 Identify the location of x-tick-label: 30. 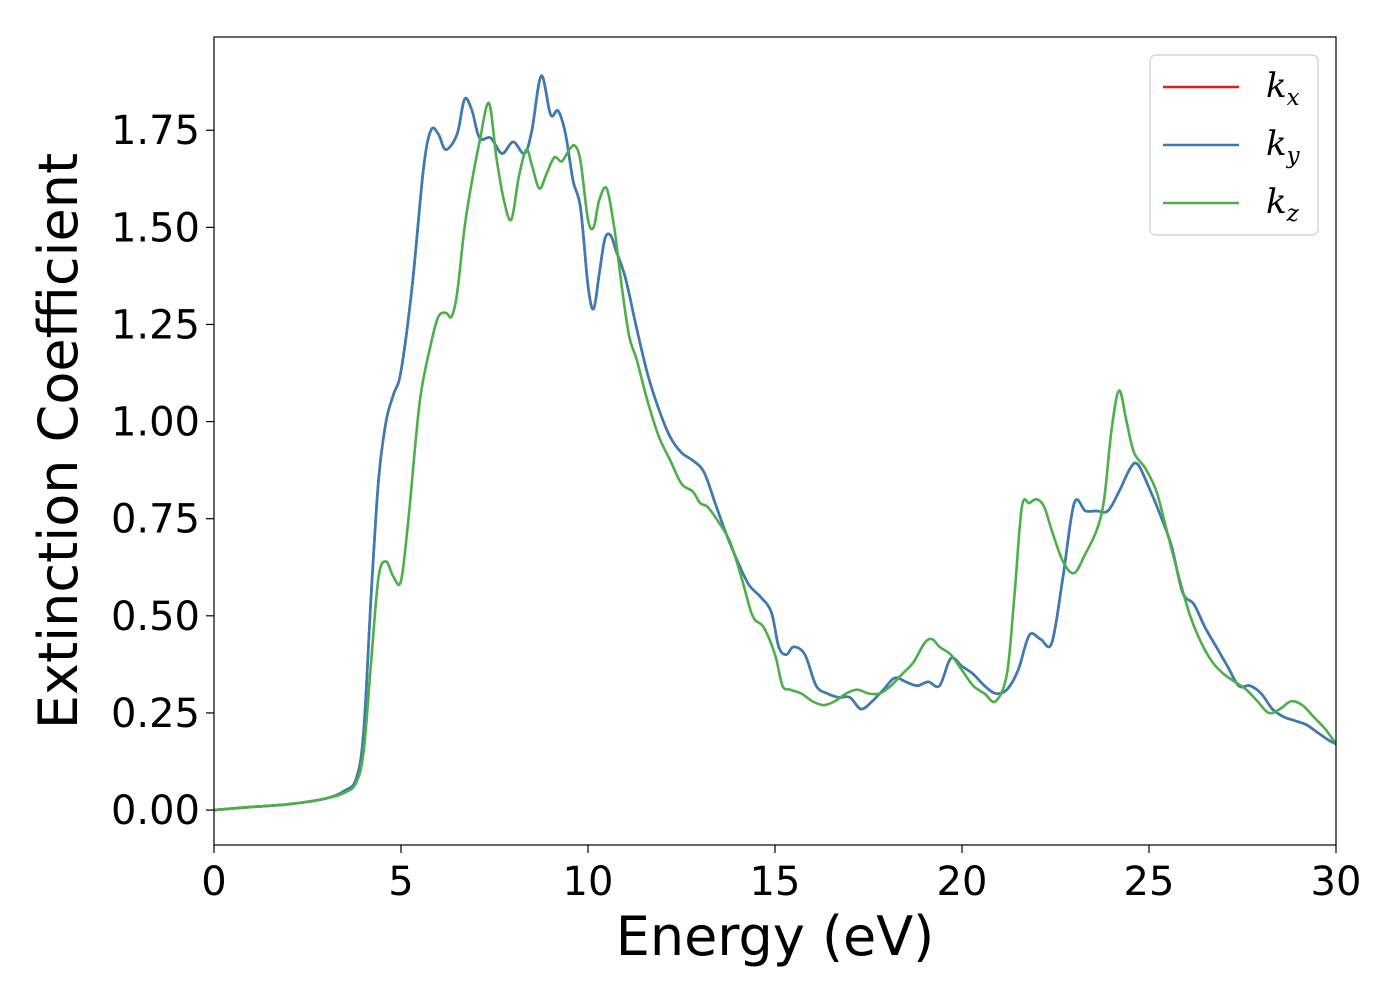
(1336, 882).